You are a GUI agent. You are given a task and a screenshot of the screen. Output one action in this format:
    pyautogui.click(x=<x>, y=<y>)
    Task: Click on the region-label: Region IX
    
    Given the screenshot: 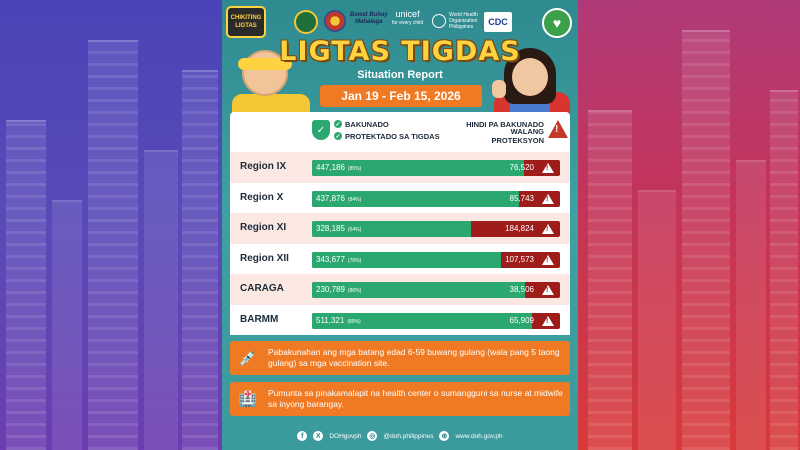 What is the action you would take?
    pyautogui.click(x=263, y=166)
    